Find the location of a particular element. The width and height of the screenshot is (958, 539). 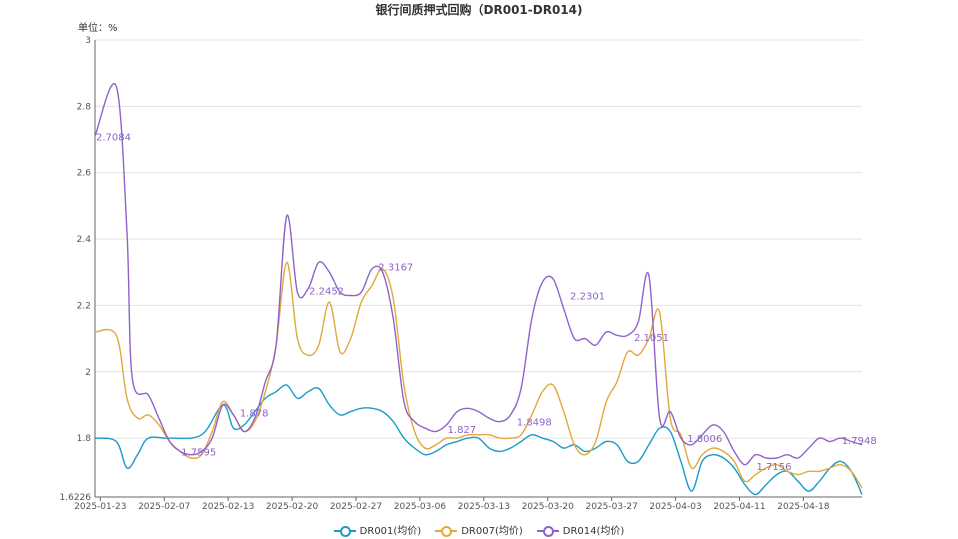

y-tick-label: 2.2 is located at coordinates (84, 306).